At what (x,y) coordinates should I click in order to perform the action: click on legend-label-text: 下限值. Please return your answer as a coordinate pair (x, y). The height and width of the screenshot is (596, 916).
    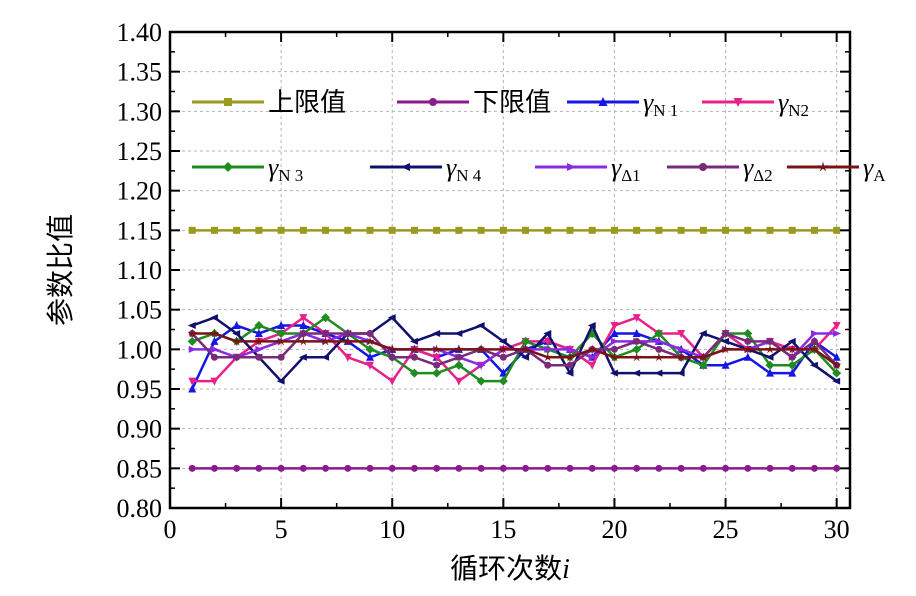
    Looking at the image, I should click on (512, 103).